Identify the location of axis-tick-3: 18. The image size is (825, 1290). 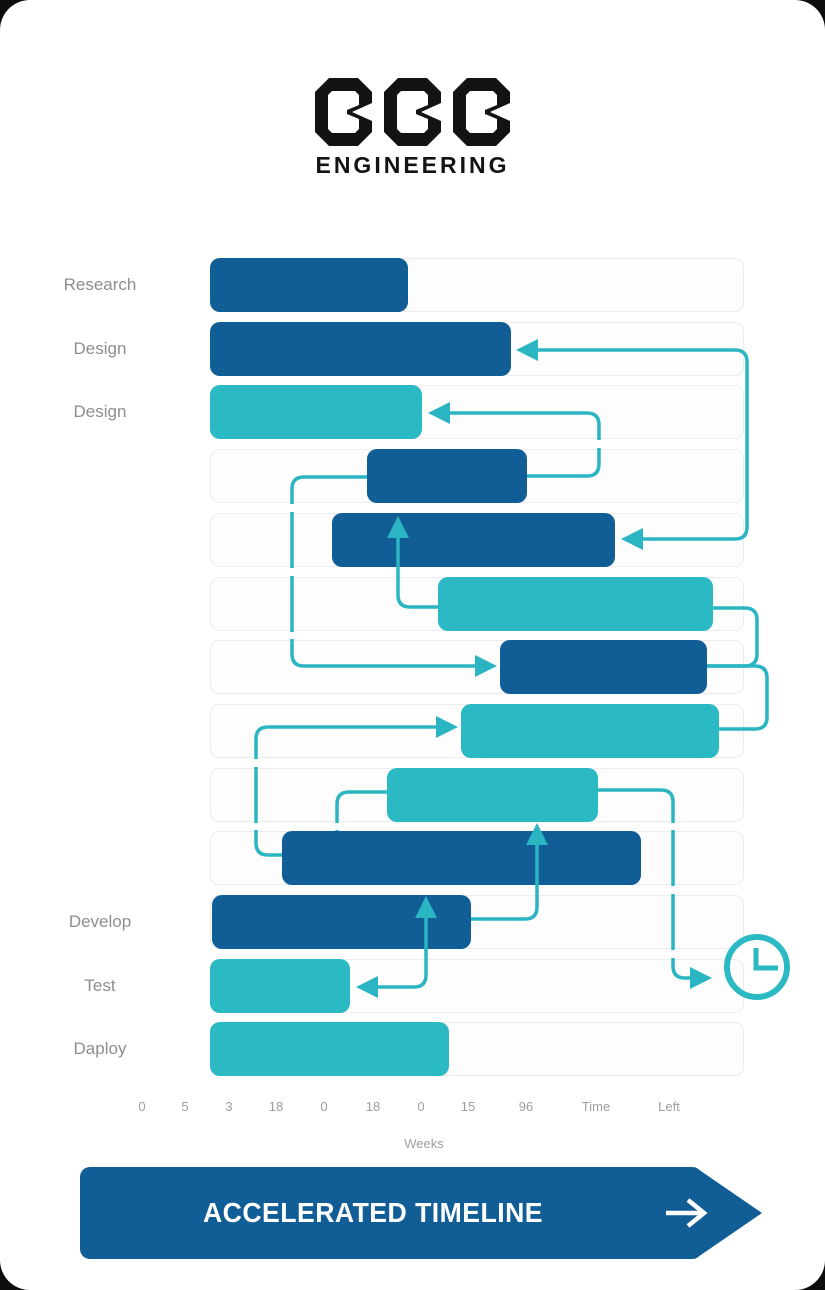
(276, 1106).